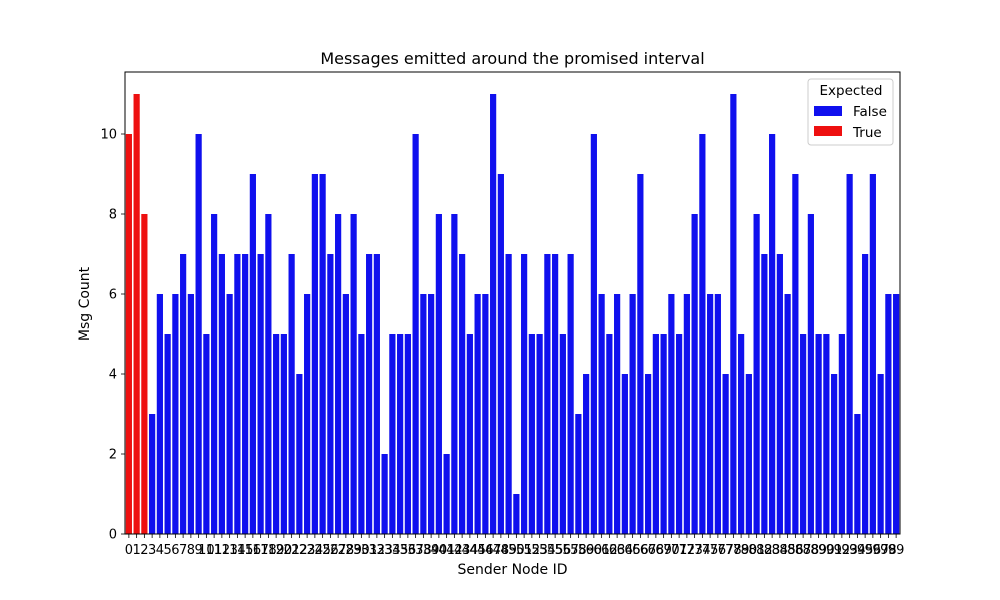  Describe the element at coordinates (198, 550) in the screenshot. I see `x-tick-label: 9` at that location.